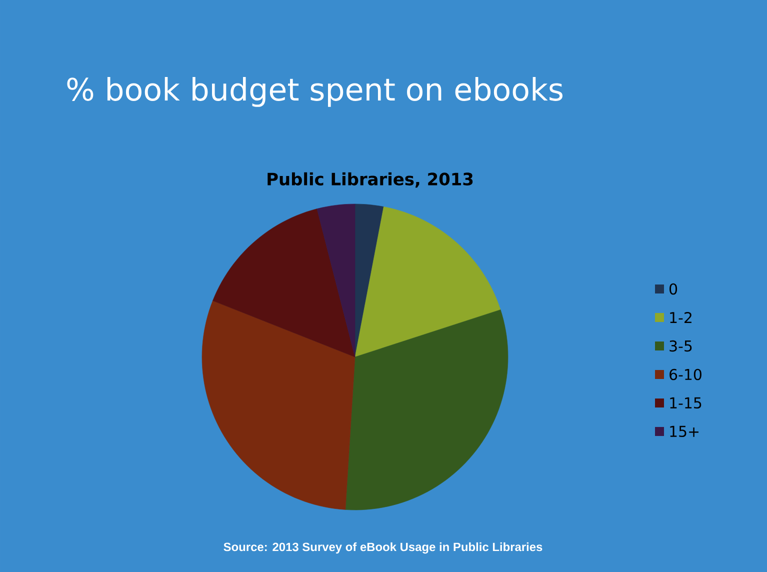  Describe the element at coordinates (681, 346) in the screenshot. I see `legend-label: 3-5` at that location.